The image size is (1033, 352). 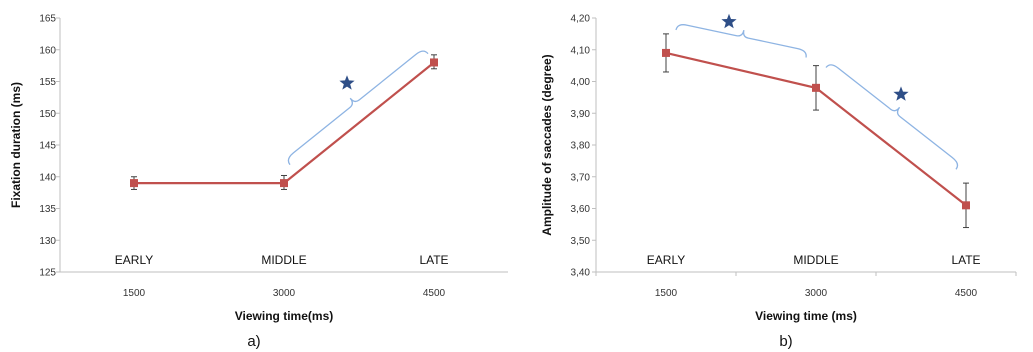 What do you see at coordinates (47, 19) in the screenshot?
I see `y-tick-label: 165` at bounding box center [47, 19].